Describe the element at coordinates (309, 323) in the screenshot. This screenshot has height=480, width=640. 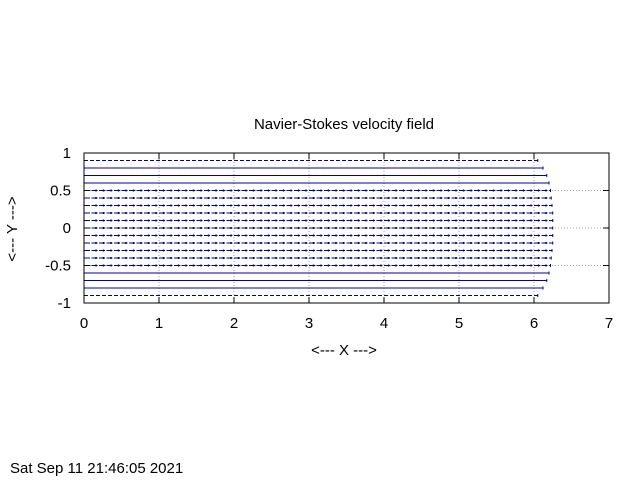
I see `x-tick-label: 3` at that location.